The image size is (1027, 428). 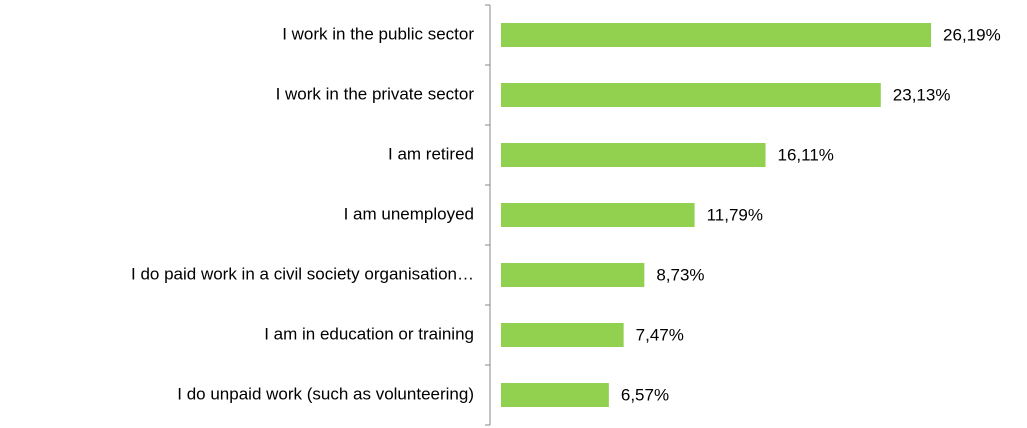 I want to click on value-label: 11,79%, so click(x=735, y=214).